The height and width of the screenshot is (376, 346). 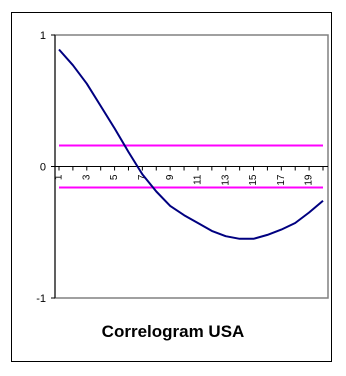 I want to click on x-tick-label: 1, so click(x=59, y=177).